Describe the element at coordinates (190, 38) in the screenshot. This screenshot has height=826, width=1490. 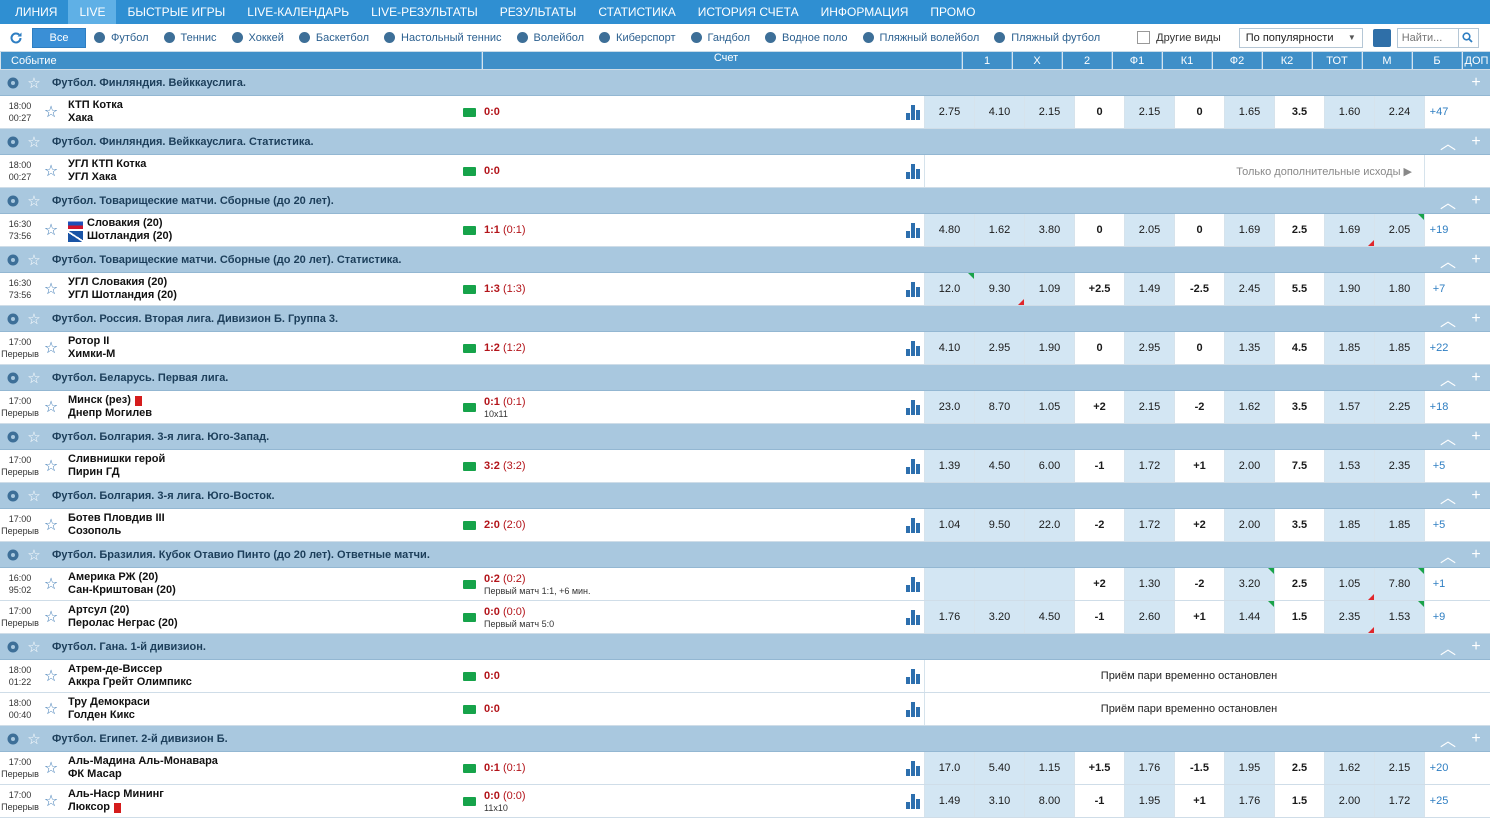
I see `sport-filter-item: Теннис` at that location.